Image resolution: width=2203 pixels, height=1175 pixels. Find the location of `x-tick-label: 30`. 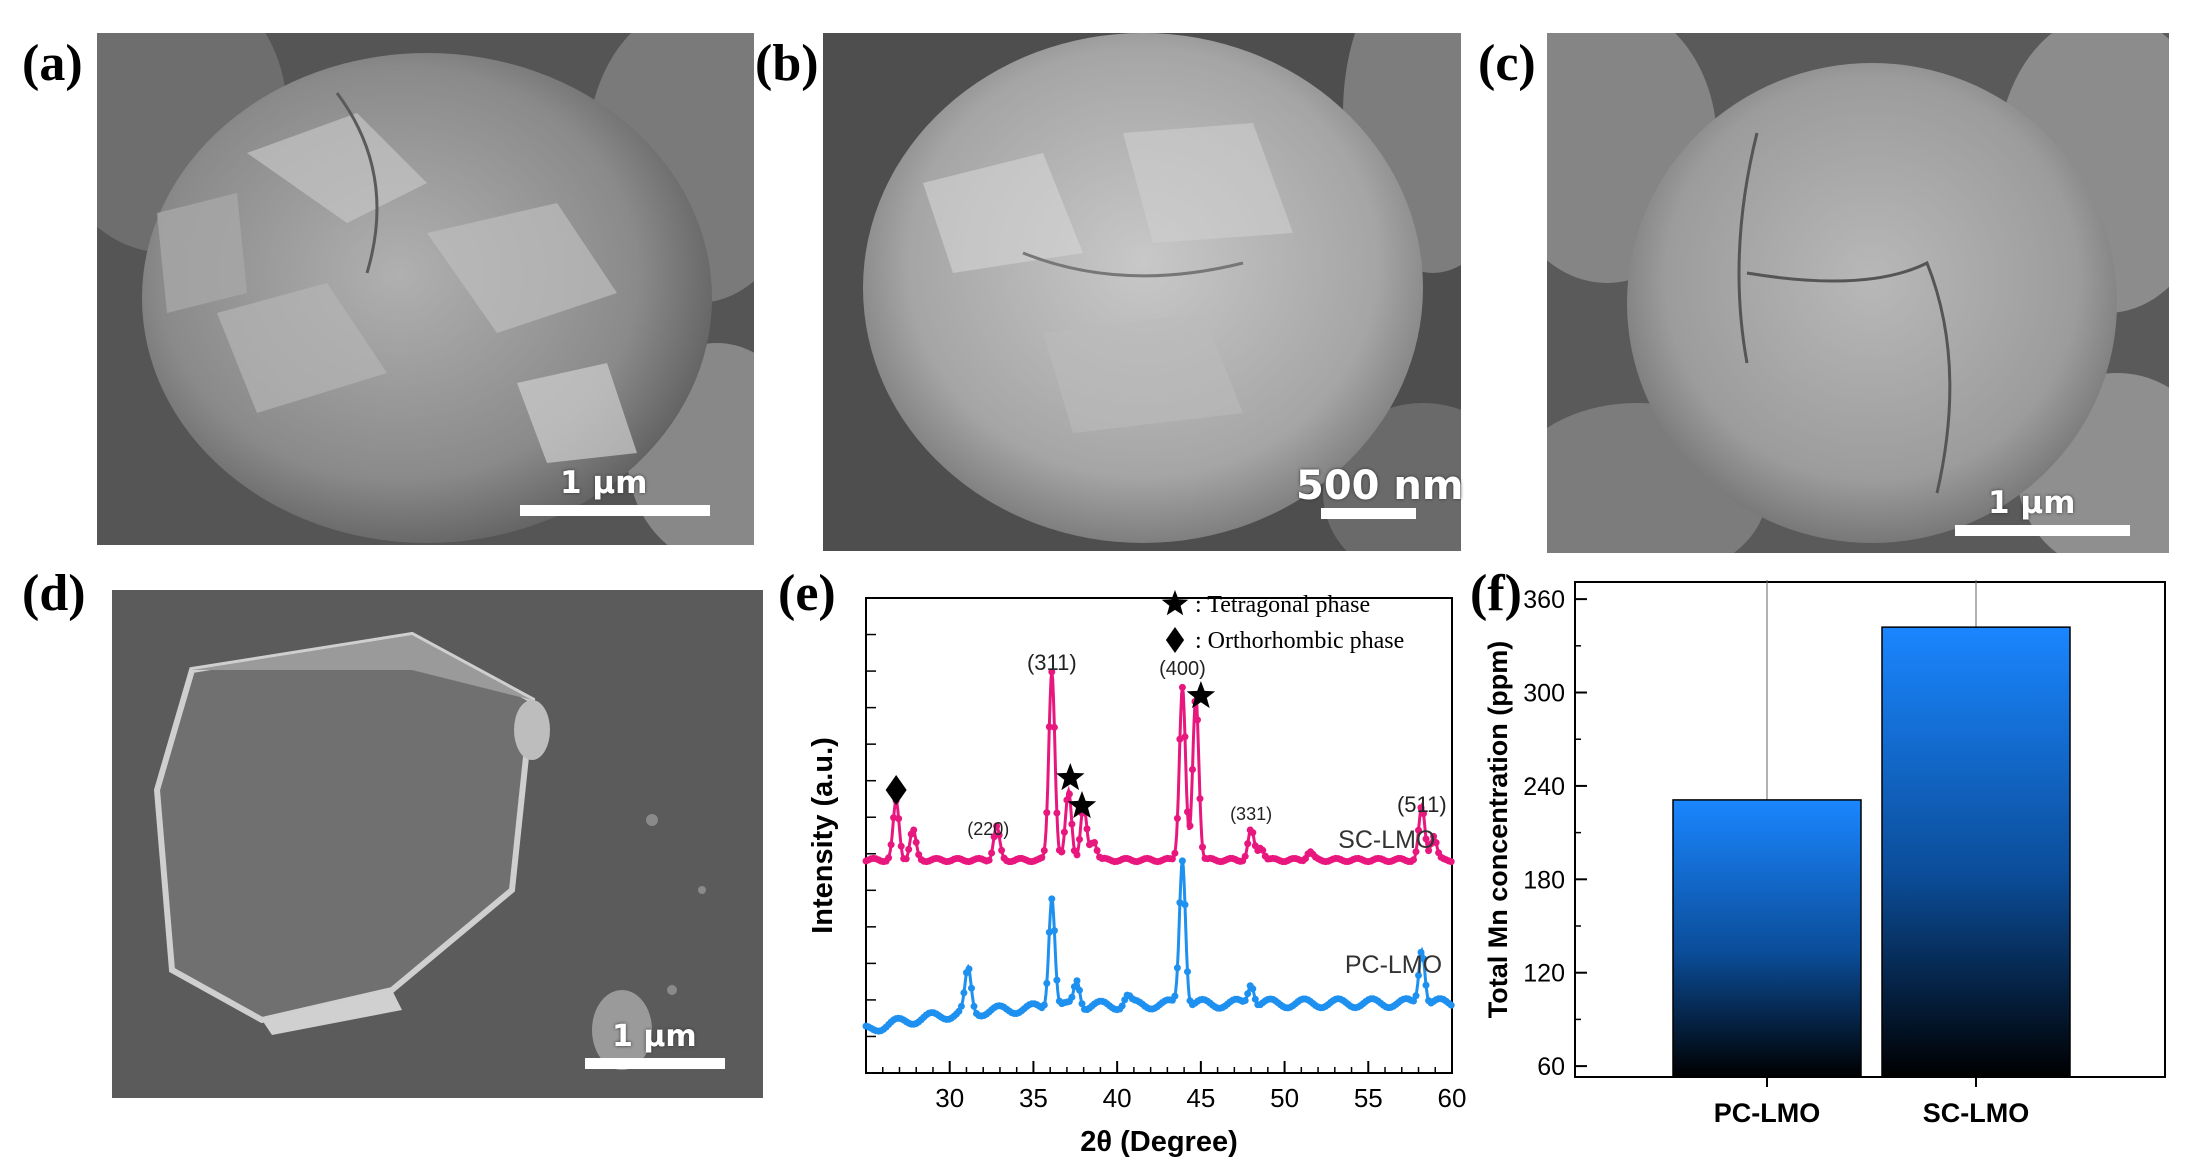

x-tick-label: 30 is located at coordinates (949, 1098).